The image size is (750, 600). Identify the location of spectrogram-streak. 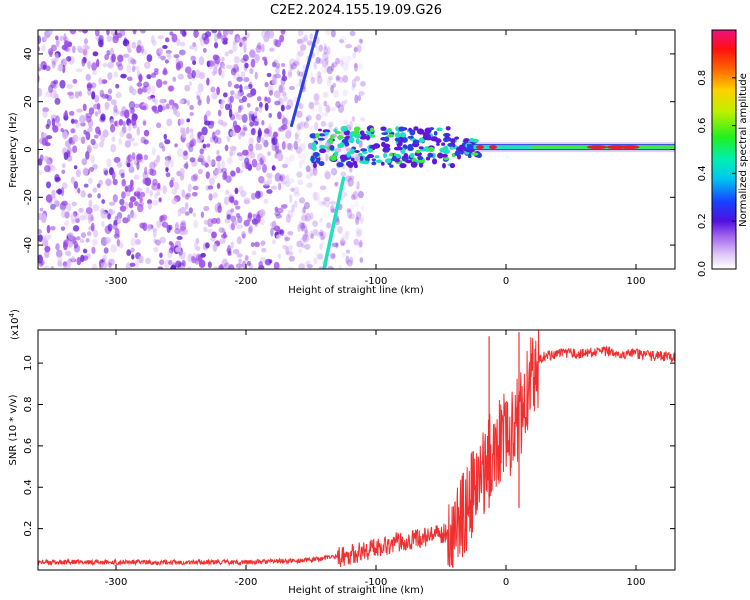
(304, 79).